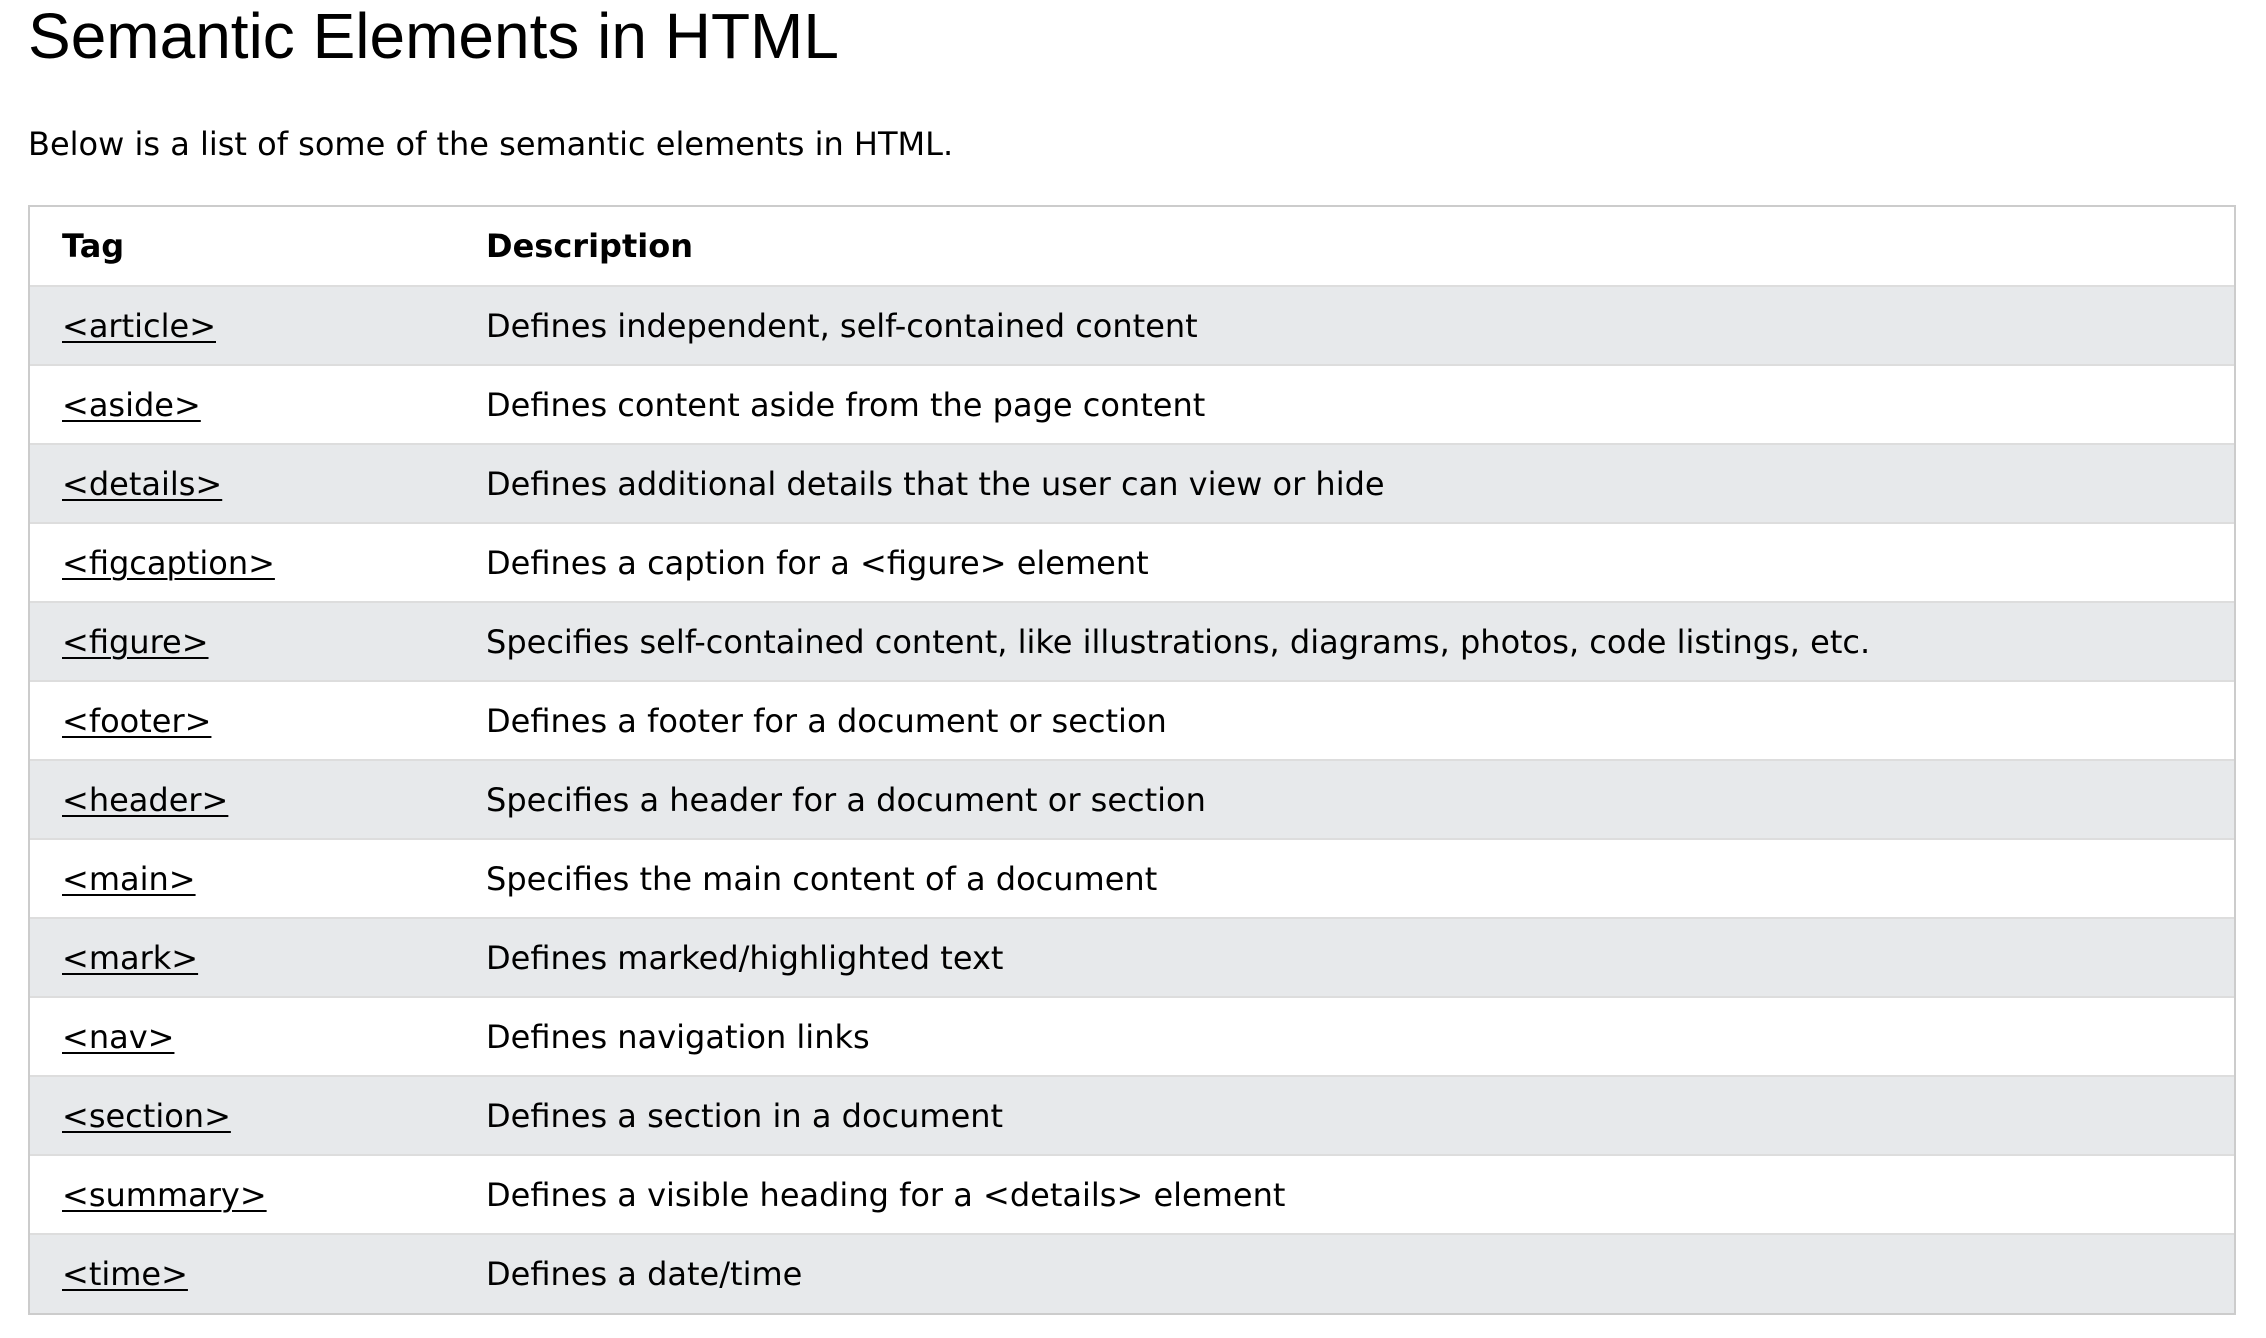 The height and width of the screenshot is (1338, 2266). Describe the element at coordinates (1344, 879) in the screenshot. I see `description-cell: Specifies the main content of a document` at that location.